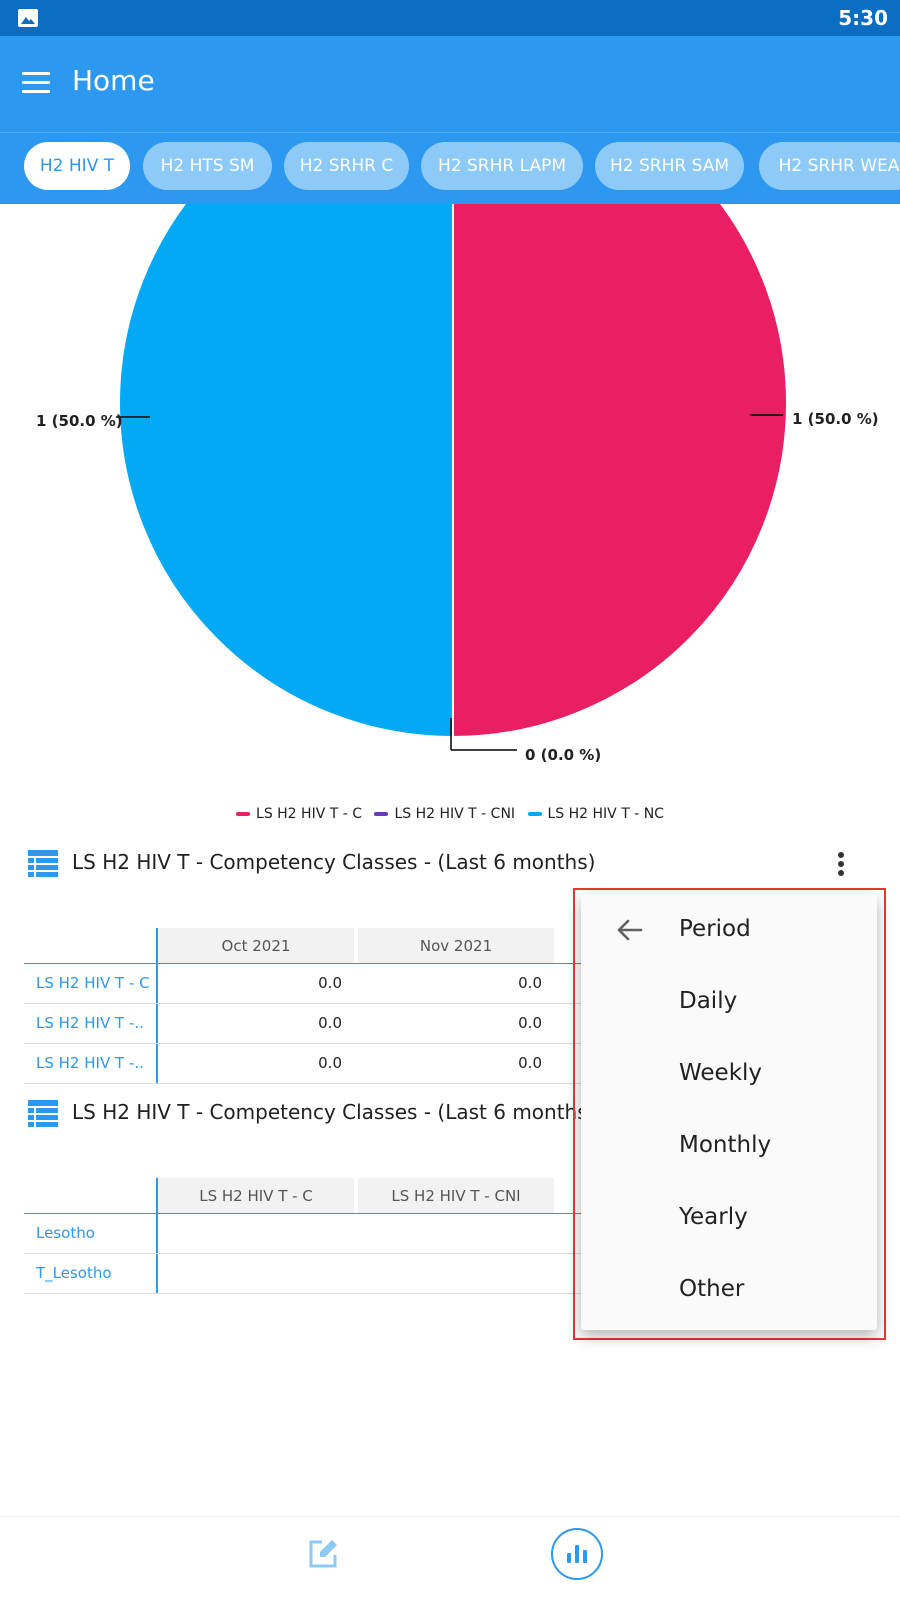 The width and height of the screenshot is (900, 1600). I want to click on analytics-icon, so click(577, 1554).